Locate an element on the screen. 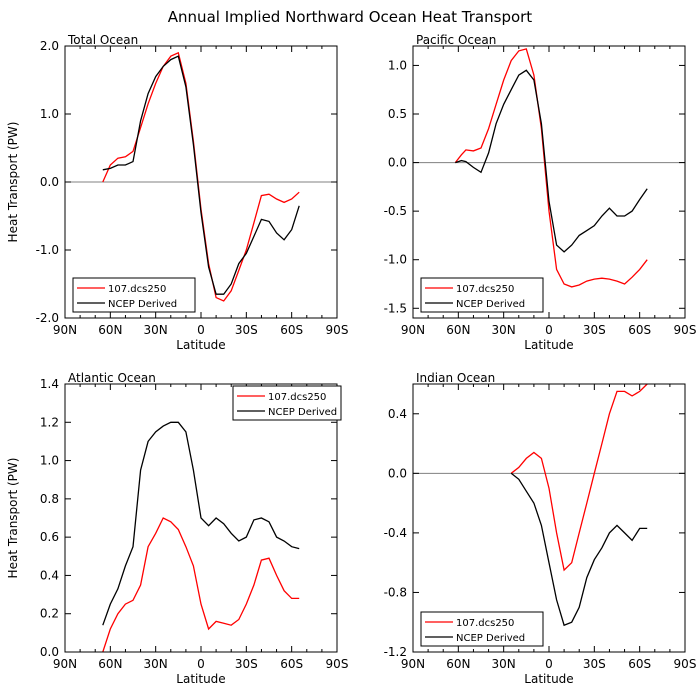 This screenshot has width=700, height=700. y-tick-label: 0.8 is located at coordinates (49, 499).